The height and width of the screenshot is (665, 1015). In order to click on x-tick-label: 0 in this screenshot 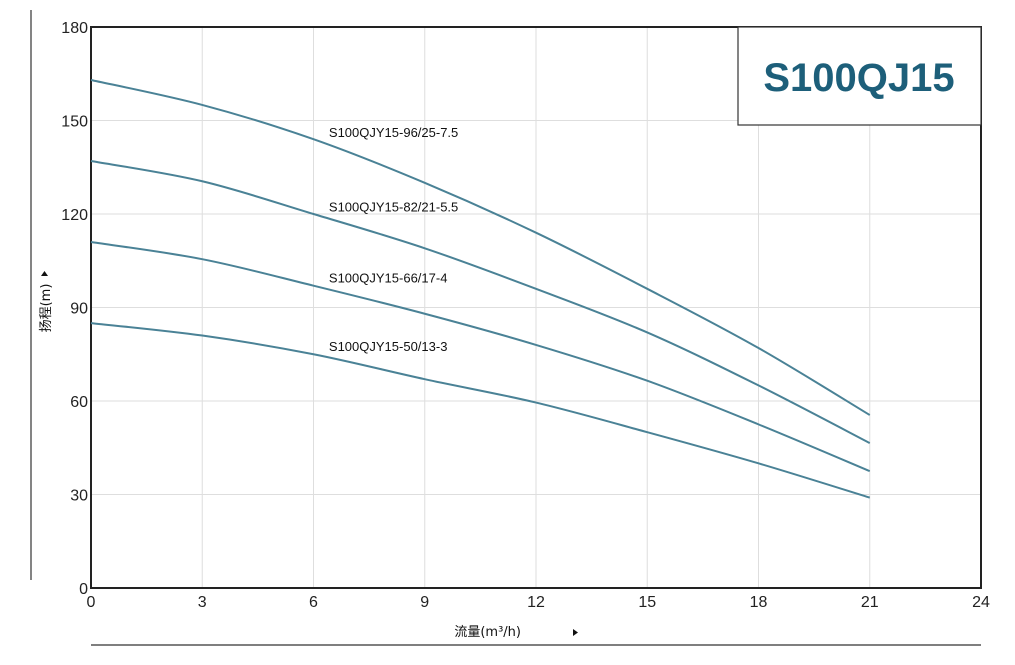, I will do `click(91, 602)`.